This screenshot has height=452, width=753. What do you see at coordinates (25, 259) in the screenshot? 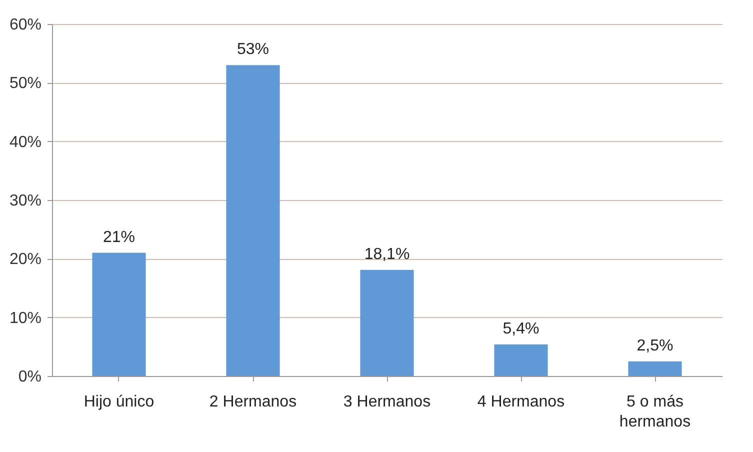
I see `y-tick-label: 20%` at bounding box center [25, 259].